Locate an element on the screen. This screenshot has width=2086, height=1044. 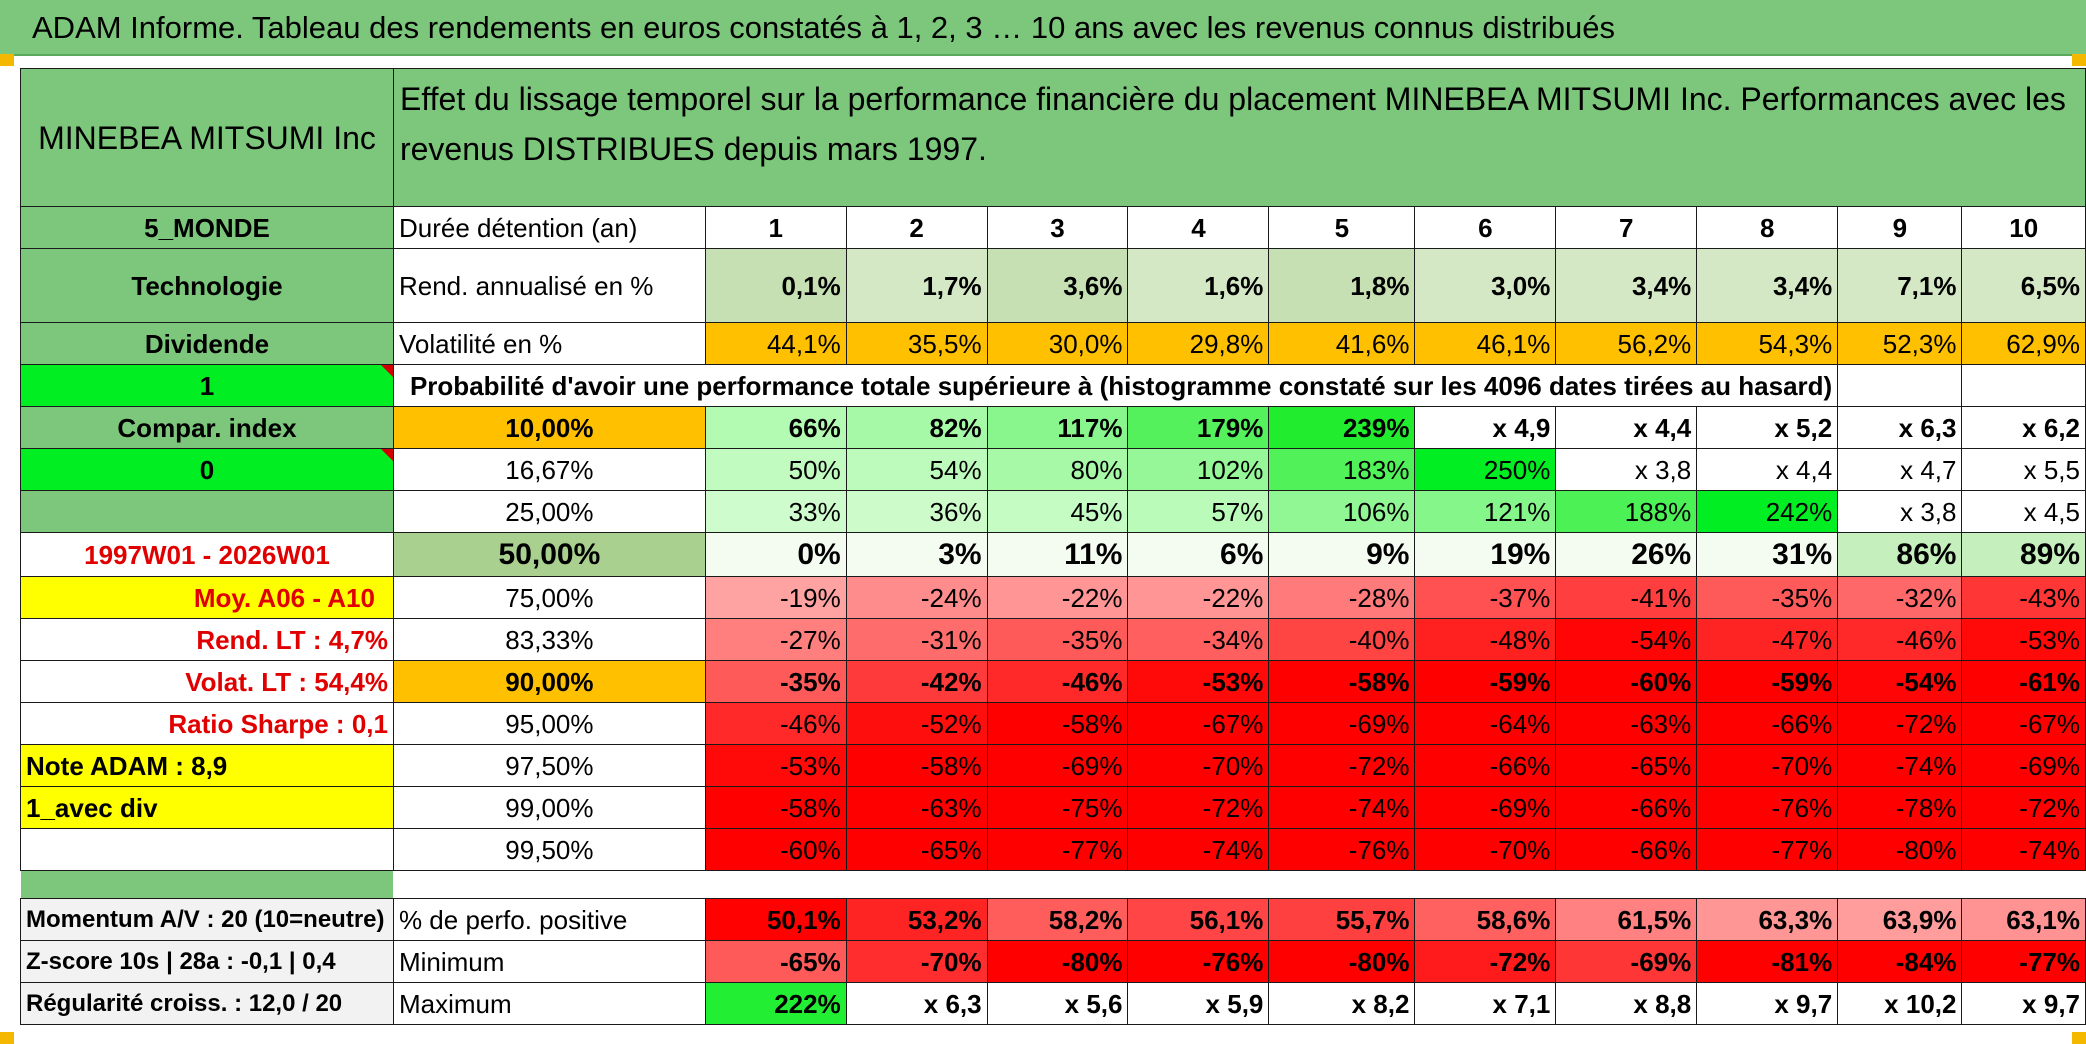
quantile-cell: 242% is located at coordinates (1767, 511).